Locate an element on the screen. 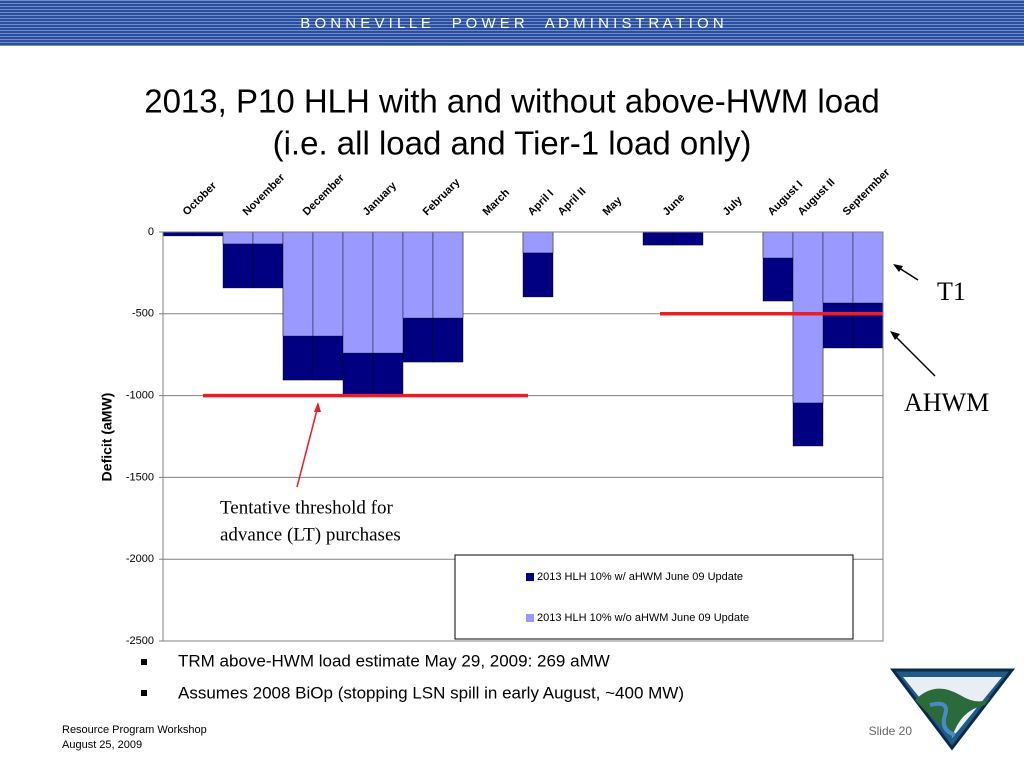 Image resolution: width=1024 pixels, height=768 pixels. y-tick-label: -1500 is located at coordinates (140, 477).